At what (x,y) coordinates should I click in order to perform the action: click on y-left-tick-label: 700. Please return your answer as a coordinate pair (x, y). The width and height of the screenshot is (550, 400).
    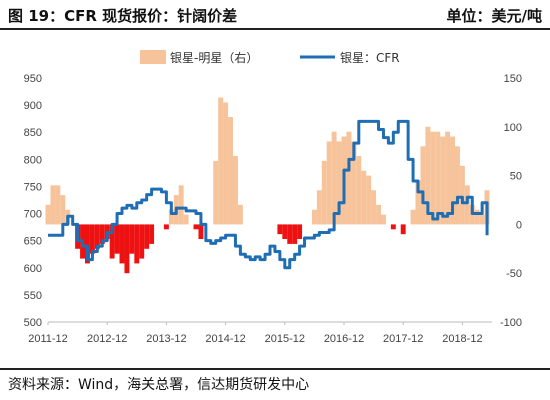
    Looking at the image, I should click on (33, 215).